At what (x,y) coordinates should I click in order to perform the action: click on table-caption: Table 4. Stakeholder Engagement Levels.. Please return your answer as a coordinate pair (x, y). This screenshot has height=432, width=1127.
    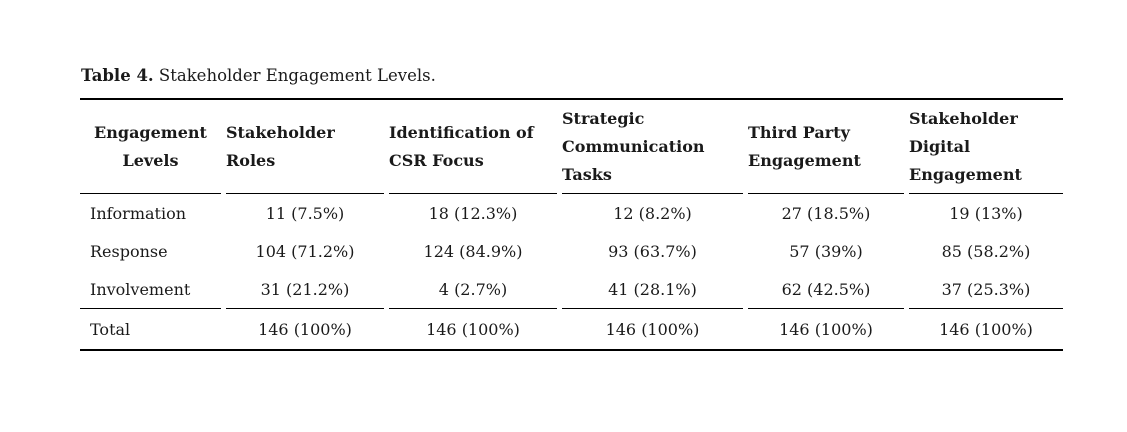
    Looking at the image, I should click on (258, 76).